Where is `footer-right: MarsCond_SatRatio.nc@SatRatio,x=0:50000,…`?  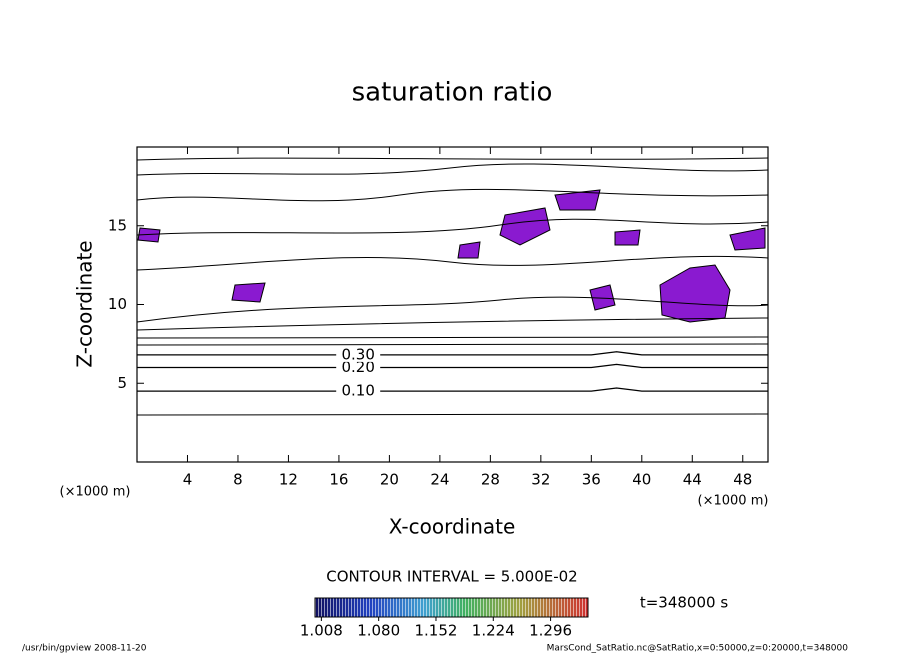
footer-right: MarsCond_SatRatio.nc@SatRatio,x=0:50000,… is located at coordinates (698, 649).